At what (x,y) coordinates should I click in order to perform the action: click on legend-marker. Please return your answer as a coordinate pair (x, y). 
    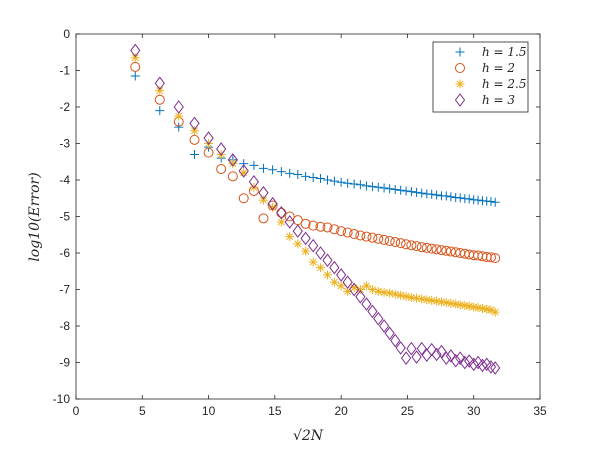
    Looking at the image, I should click on (460, 52).